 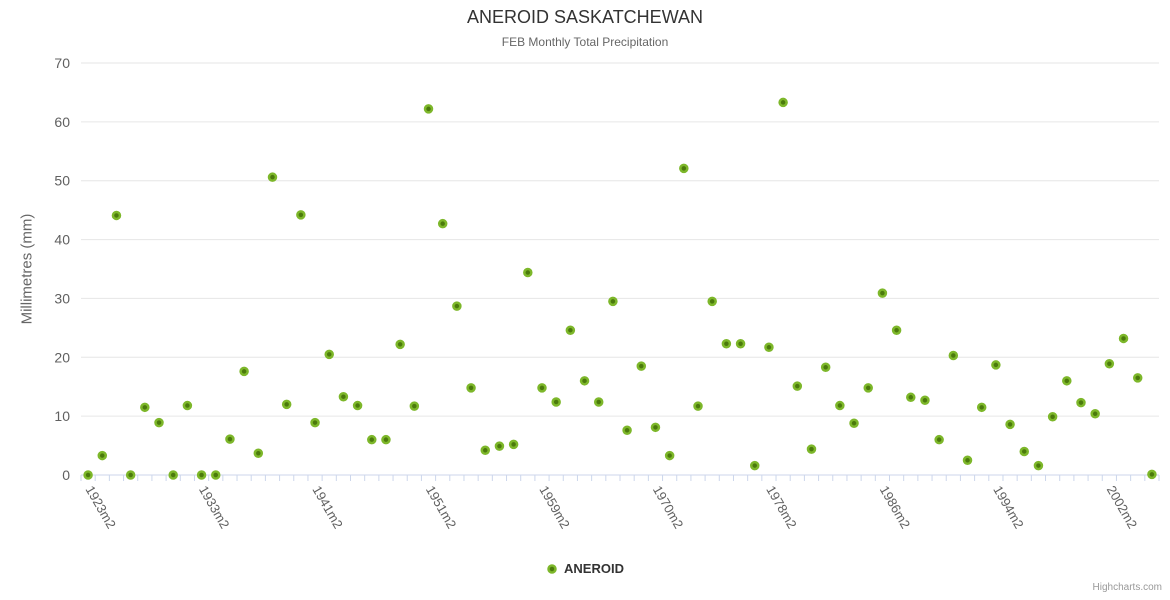 I want to click on legend-item-aneroid: ANEROID, so click(x=585, y=568).